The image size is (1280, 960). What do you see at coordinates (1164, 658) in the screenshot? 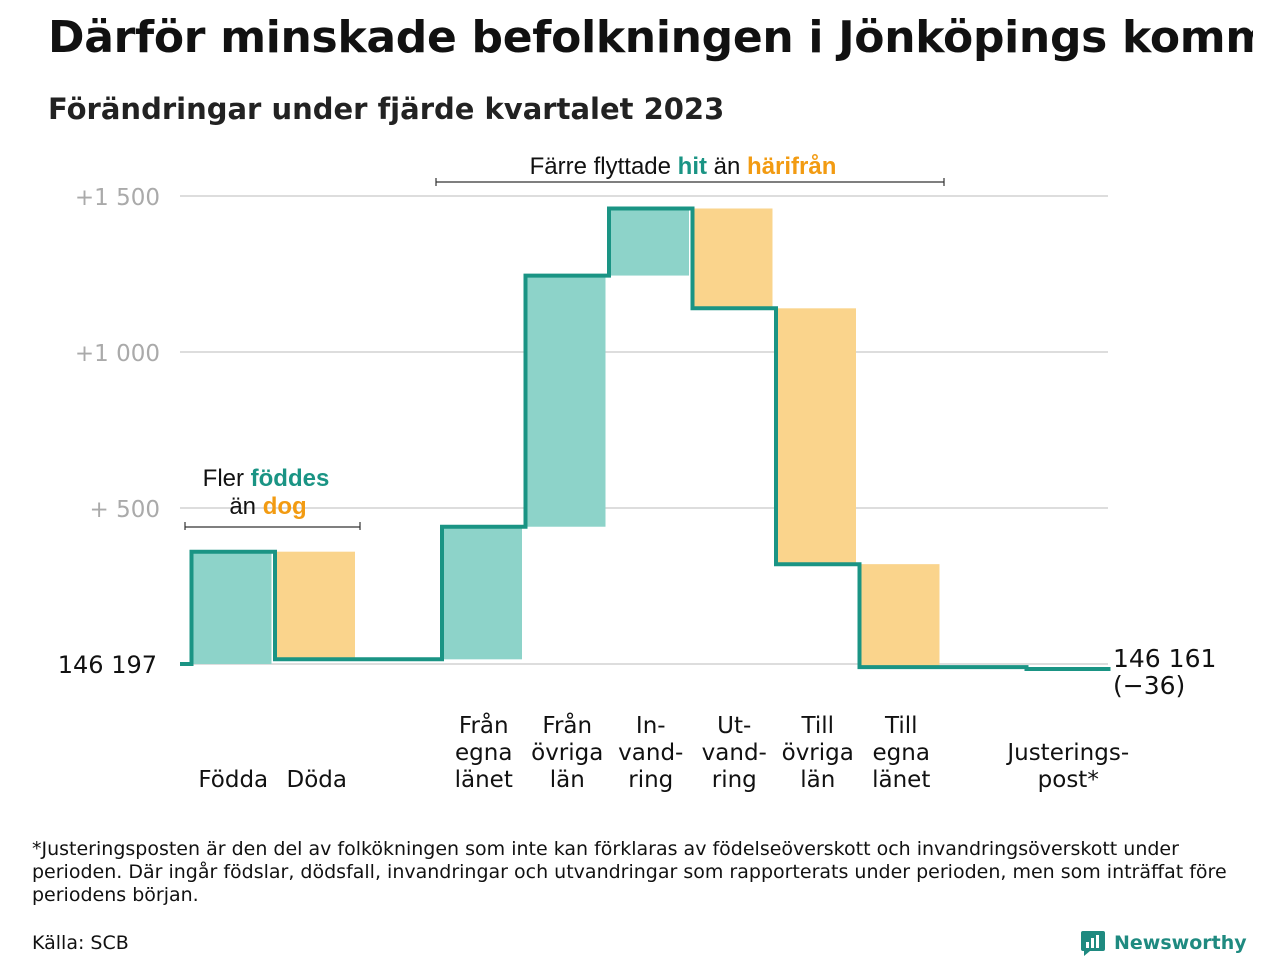
I see `end-value-label: 146 161` at bounding box center [1164, 658].